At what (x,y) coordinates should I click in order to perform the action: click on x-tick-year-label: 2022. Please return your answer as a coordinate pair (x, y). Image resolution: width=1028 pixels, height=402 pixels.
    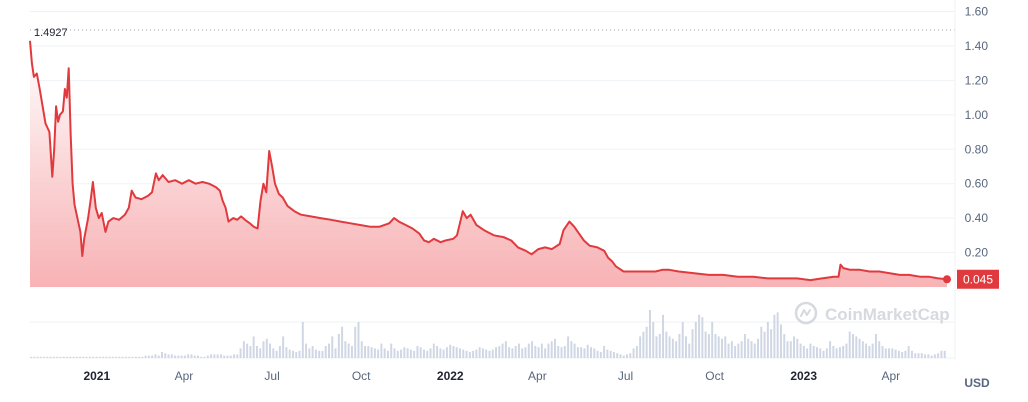
    Looking at the image, I should click on (450, 376).